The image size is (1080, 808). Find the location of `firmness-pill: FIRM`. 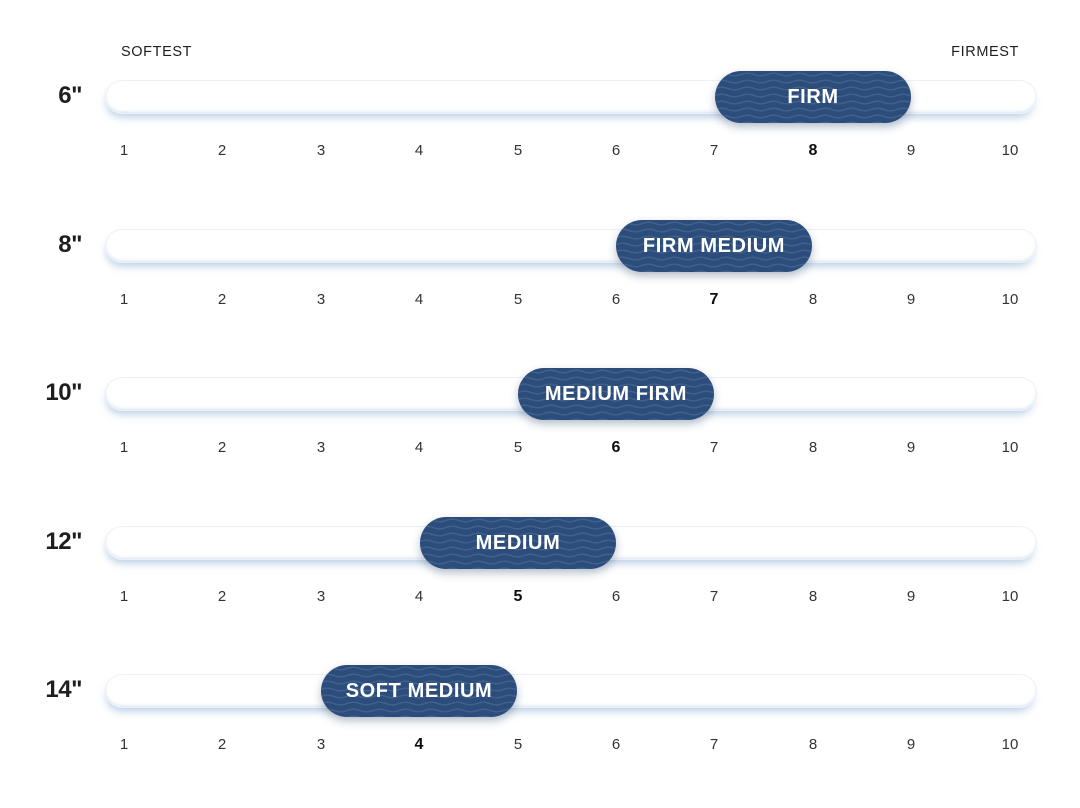

firmness-pill: FIRM is located at coordinates (813, 97).